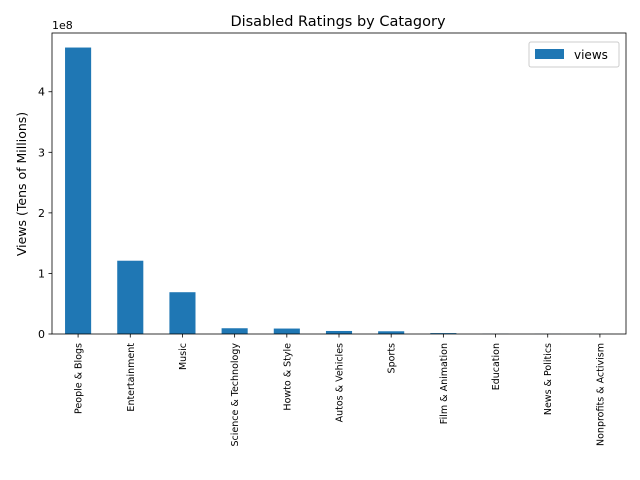 The image size is (640, 480). What do you see at coordinates (21, 184) in the screenshot?
I see `y-axis-label: Views (Tens of Millions)` at bounding box center [21, 184].